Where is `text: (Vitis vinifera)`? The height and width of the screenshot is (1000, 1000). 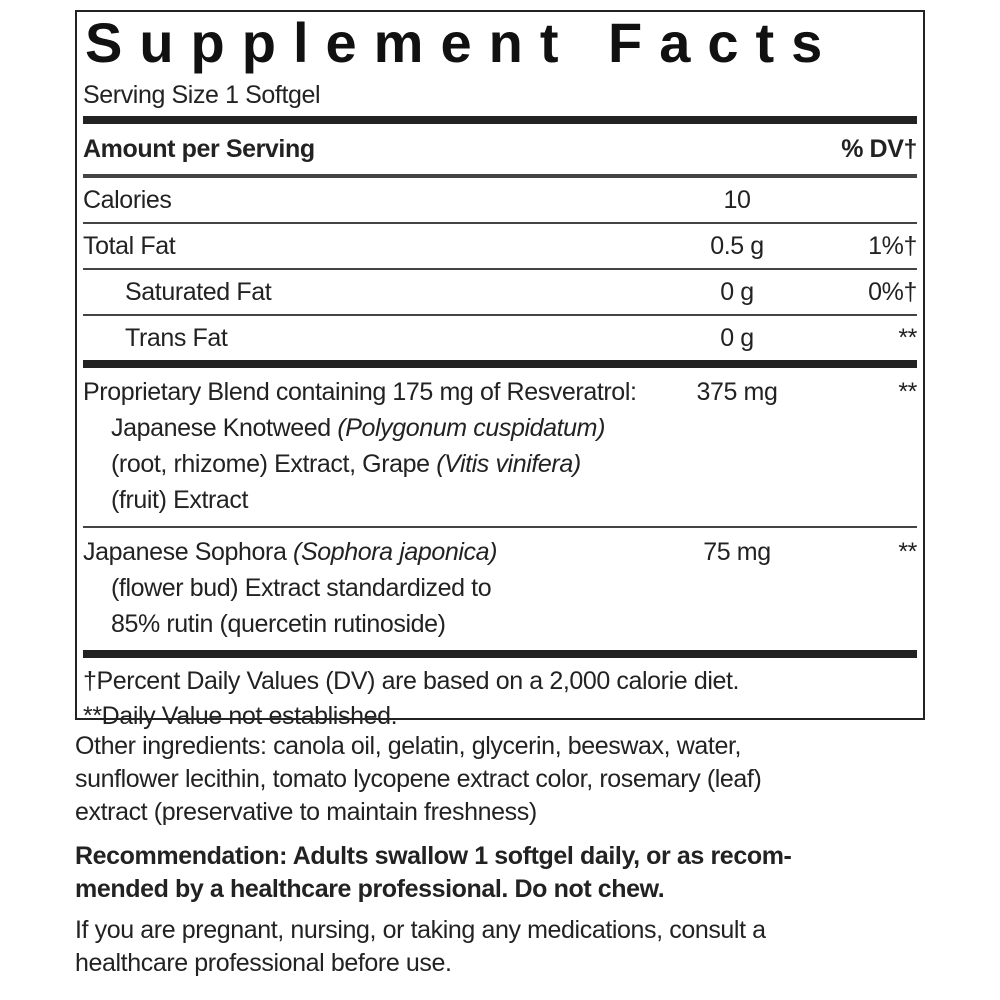
text: (Vitis vinifera) is located at coordinates (508, 464).